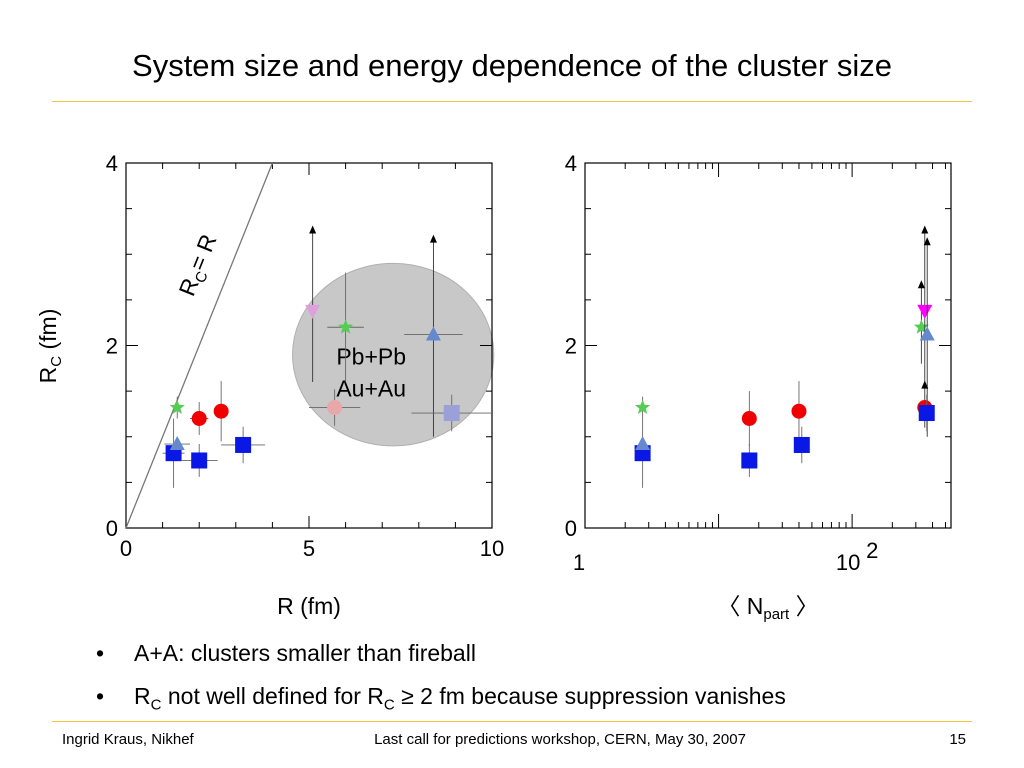 This screenshot has width=1024, height=768. Describe the element at coordinates (512, 721) in the screenshot. I see `footer-rule` at that location.